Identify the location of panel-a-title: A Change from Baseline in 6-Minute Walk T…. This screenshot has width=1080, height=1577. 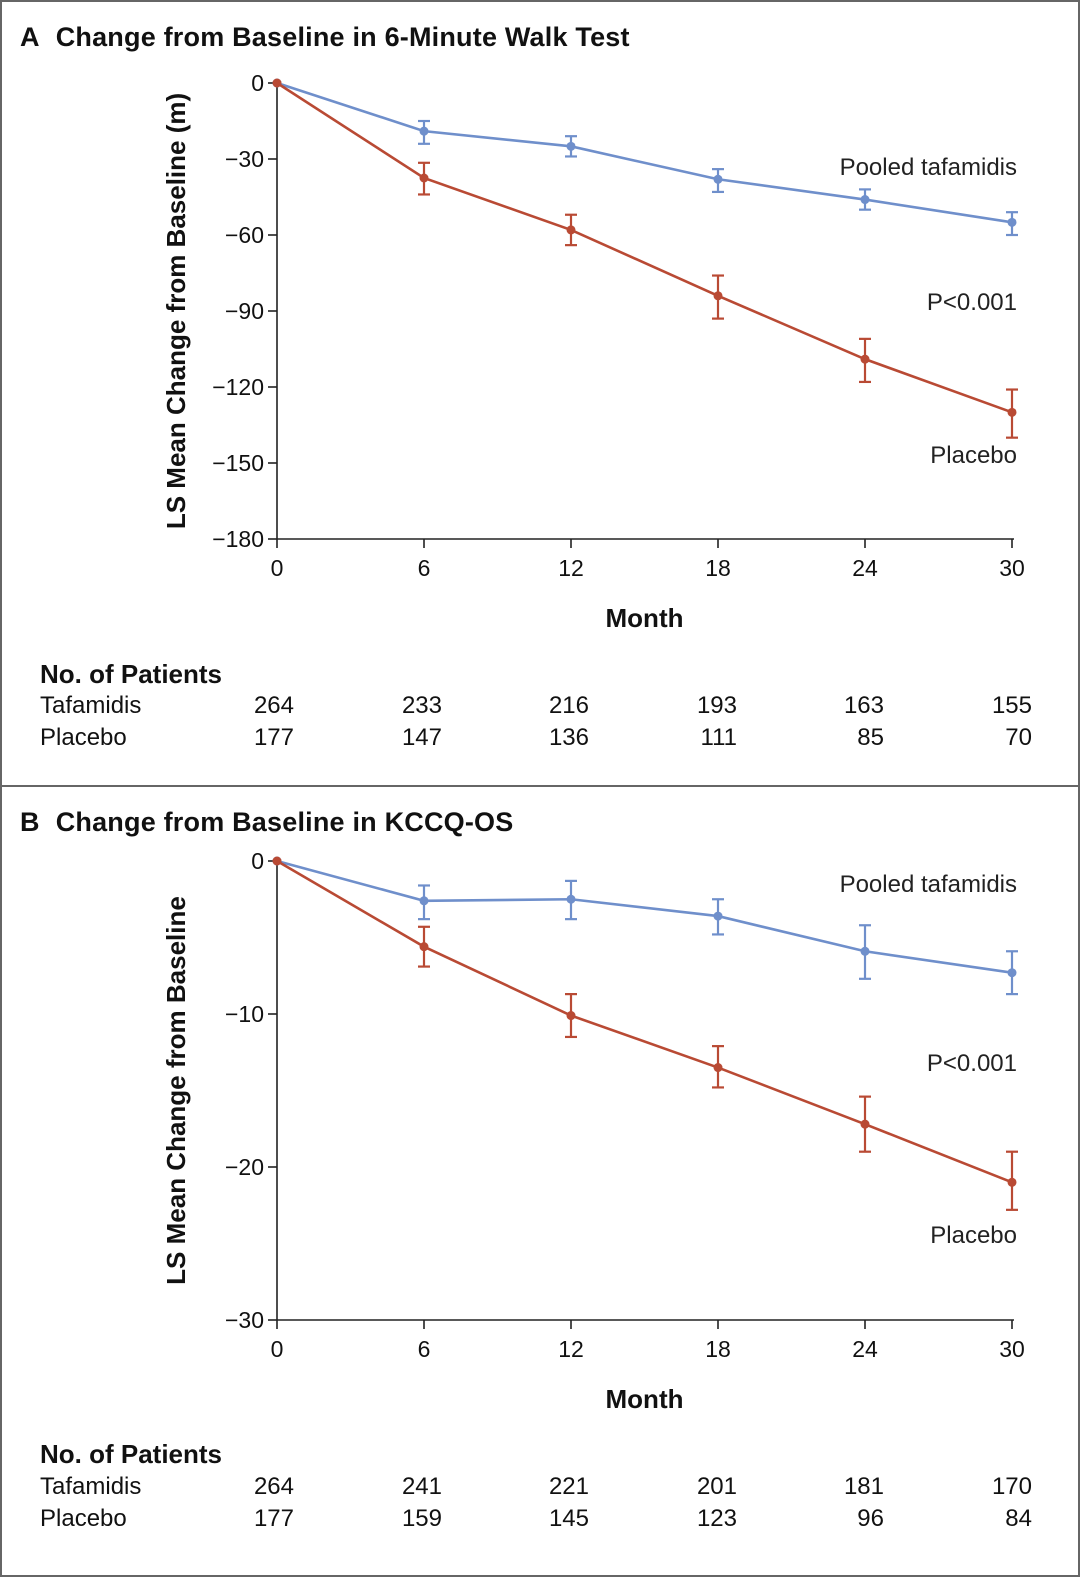
(325, 37).